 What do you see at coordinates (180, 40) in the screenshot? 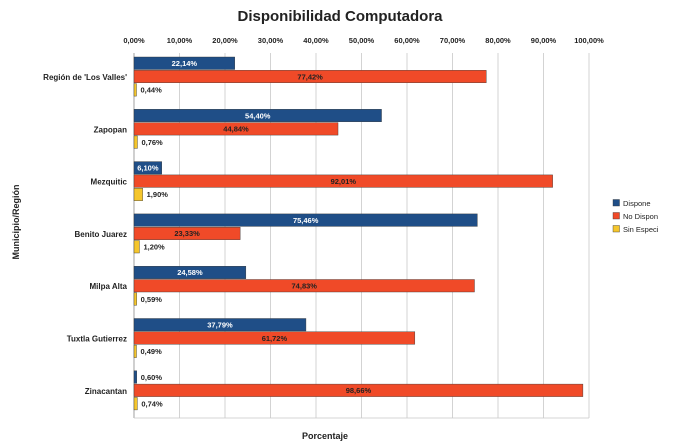
I see `x-tick-label: 10,00%` at bounding box center [180, 40].